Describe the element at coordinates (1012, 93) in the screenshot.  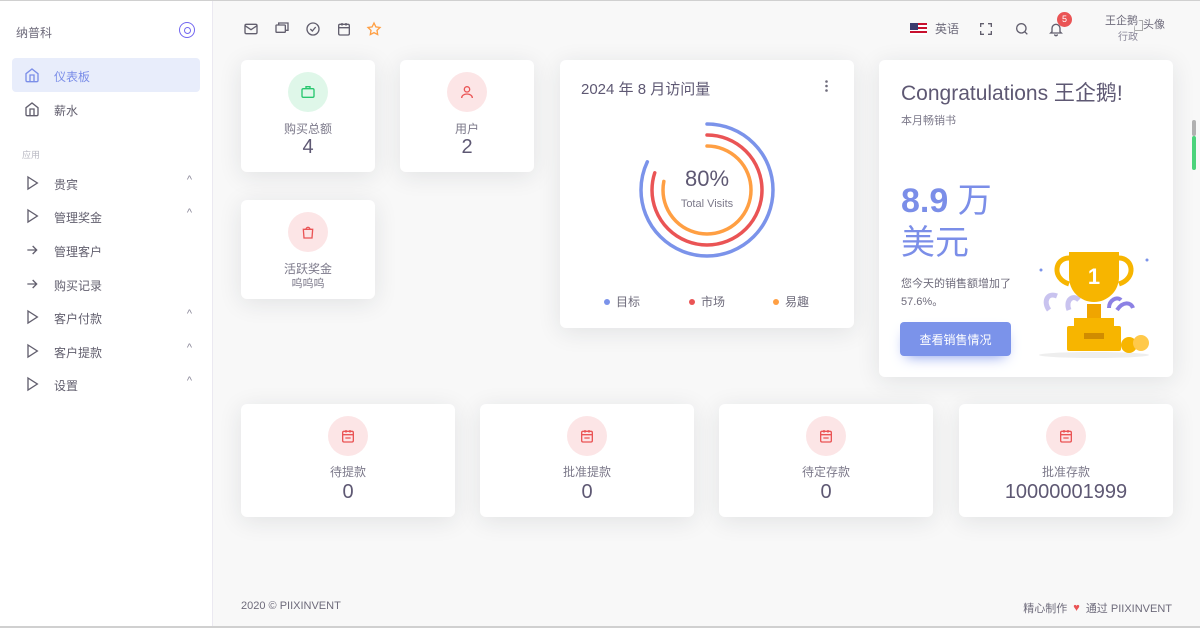
I see `congrats-title: Congratulations 王企鹅!` at that location.